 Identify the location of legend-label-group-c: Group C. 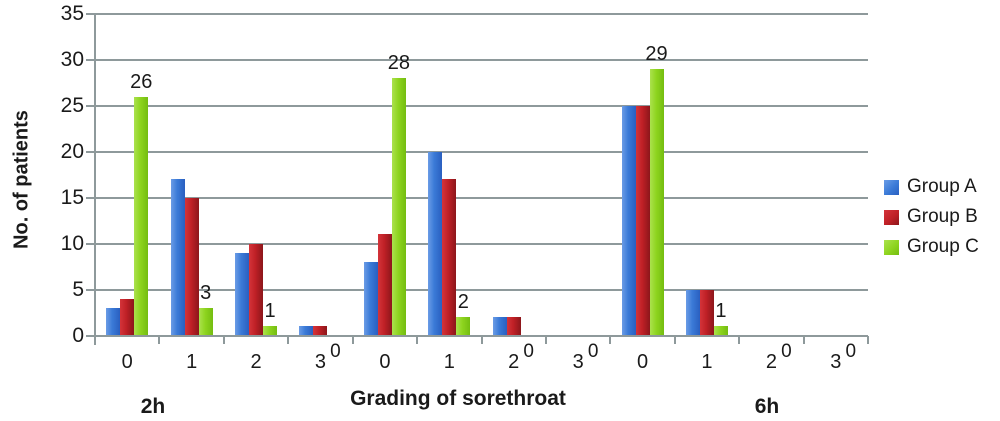
(943, 246).